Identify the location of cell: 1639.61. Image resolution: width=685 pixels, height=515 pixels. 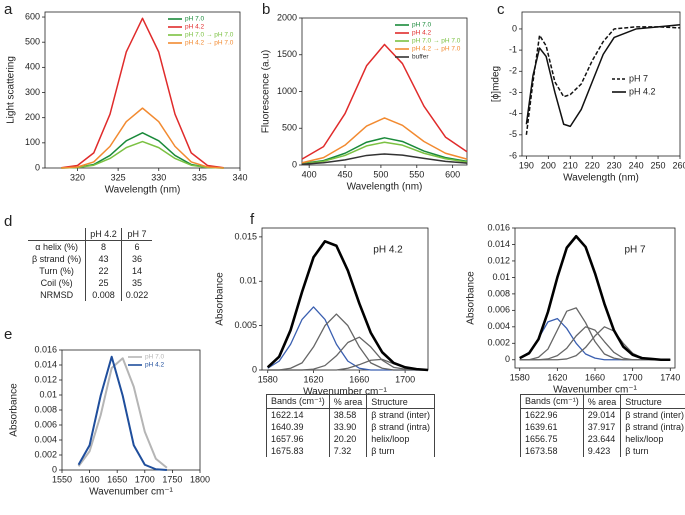
(552, 427).